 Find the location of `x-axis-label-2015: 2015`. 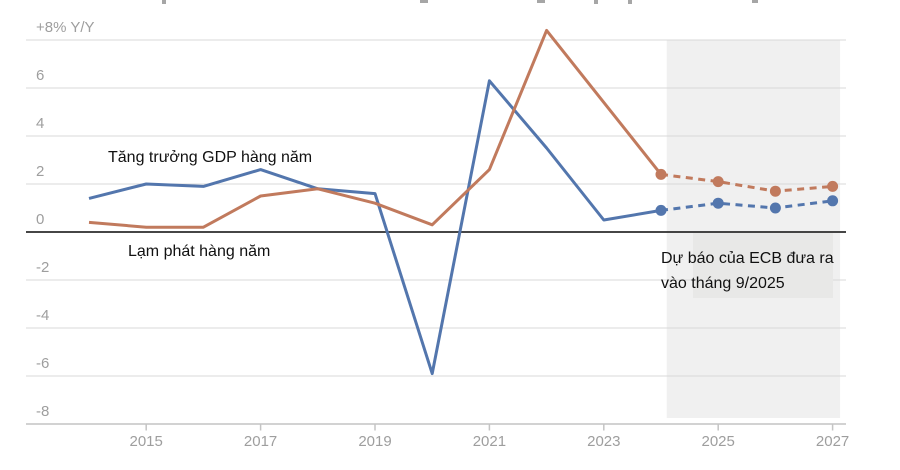

x-axis-label-2015: 2015 is located at coordinates (146, 441).